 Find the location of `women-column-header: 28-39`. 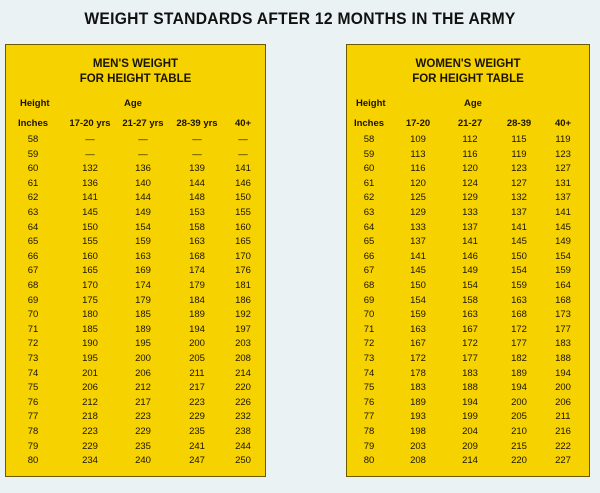

women-column-header: 28-39 is located at coordinates (519, 123).